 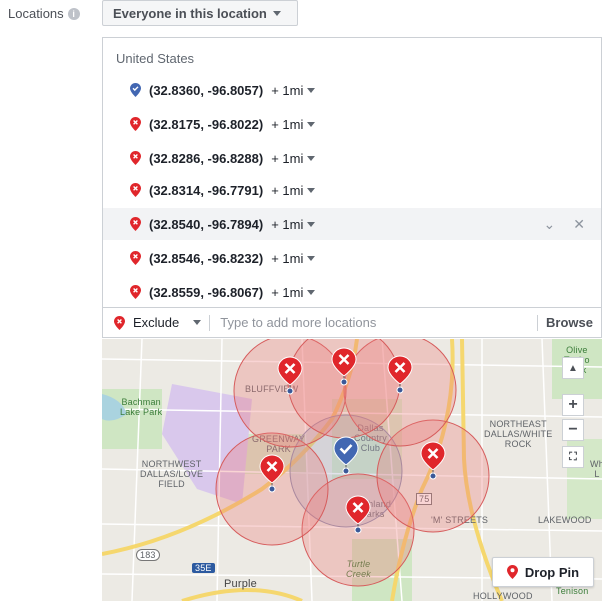 What do you see at coordinates (573, 430) in the screenshot?
I see `zoom-out-button: −` at bounding box center [573, 430].